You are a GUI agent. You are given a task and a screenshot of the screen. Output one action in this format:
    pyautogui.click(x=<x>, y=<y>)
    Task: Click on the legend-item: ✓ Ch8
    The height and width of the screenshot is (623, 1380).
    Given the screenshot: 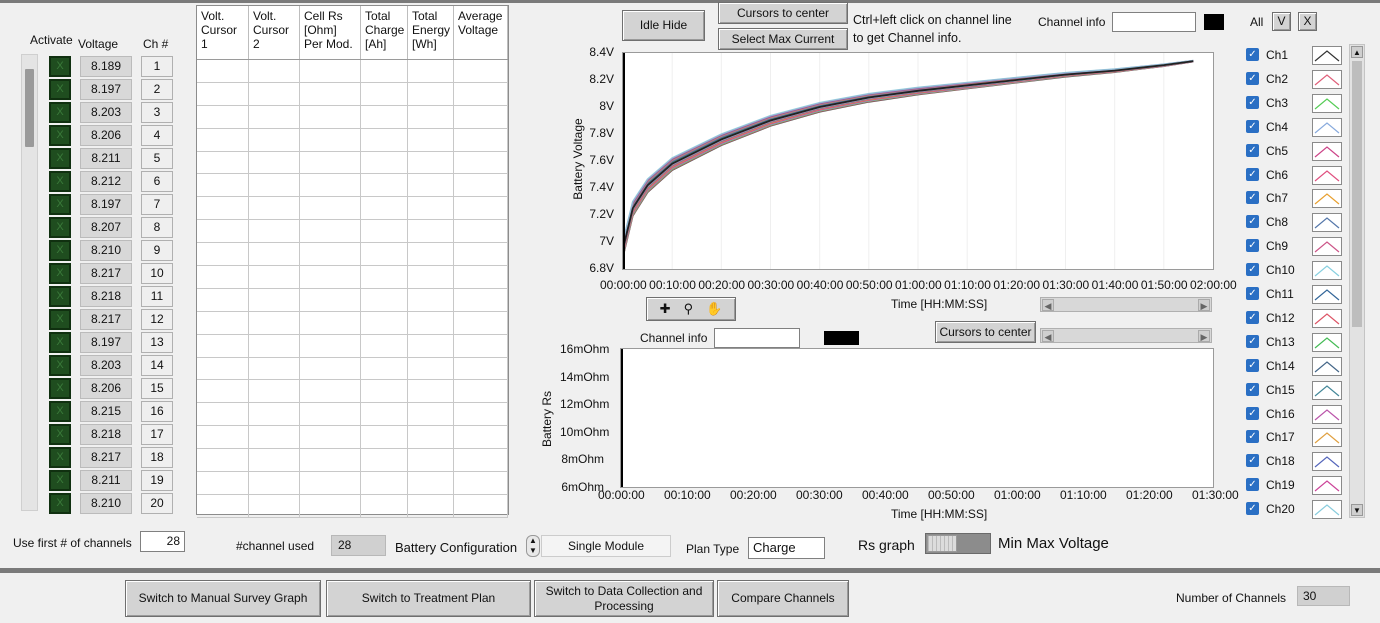 What is the action you would take?
    pyautogui.click(x=1296, y=224)
    